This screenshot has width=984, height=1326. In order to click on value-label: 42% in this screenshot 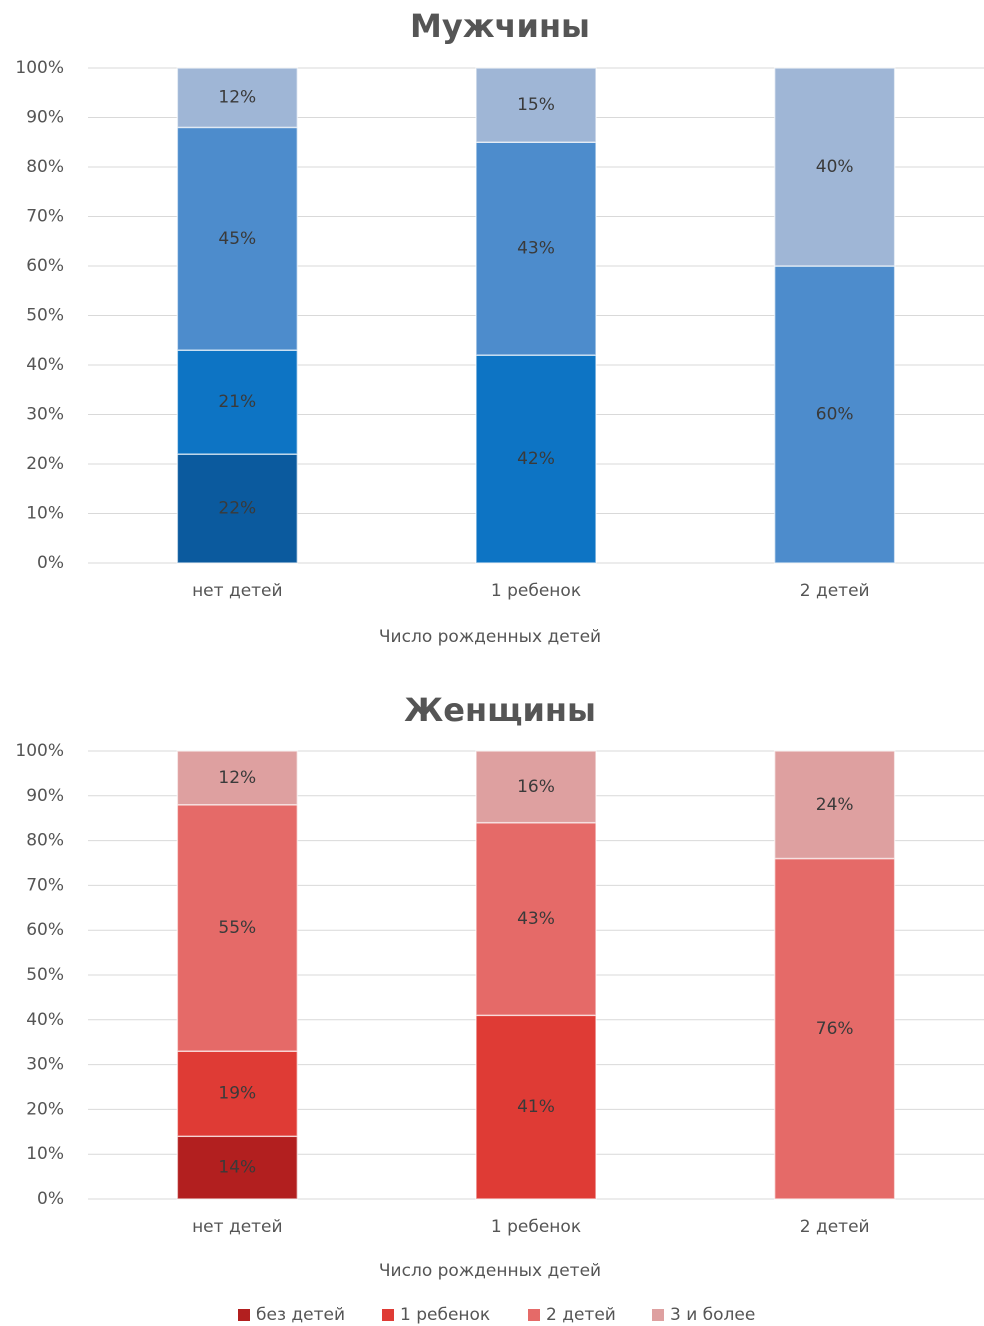, I will do `click(536, 459)`.